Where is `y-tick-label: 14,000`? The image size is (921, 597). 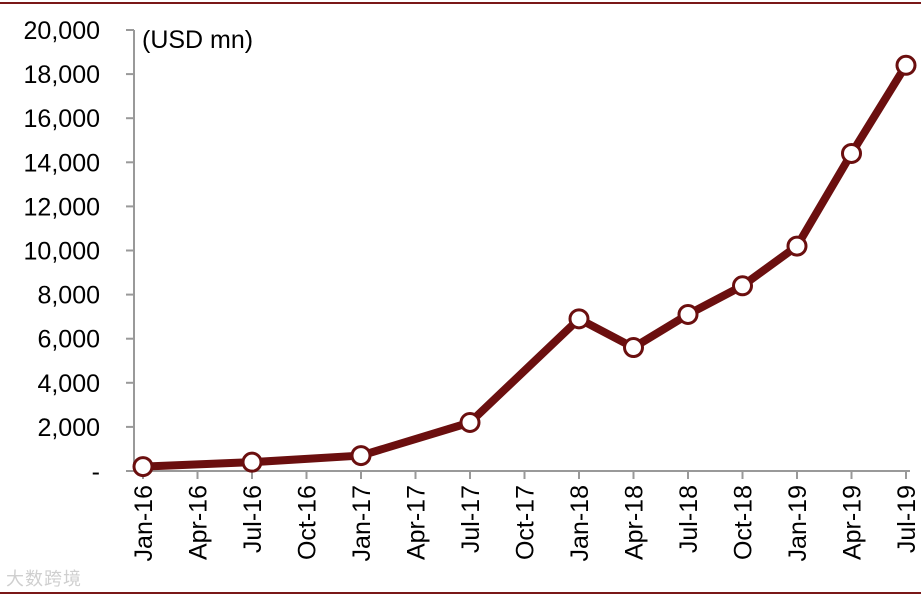
y-tick-label: 14,000 is located at coordinates (62, 163).